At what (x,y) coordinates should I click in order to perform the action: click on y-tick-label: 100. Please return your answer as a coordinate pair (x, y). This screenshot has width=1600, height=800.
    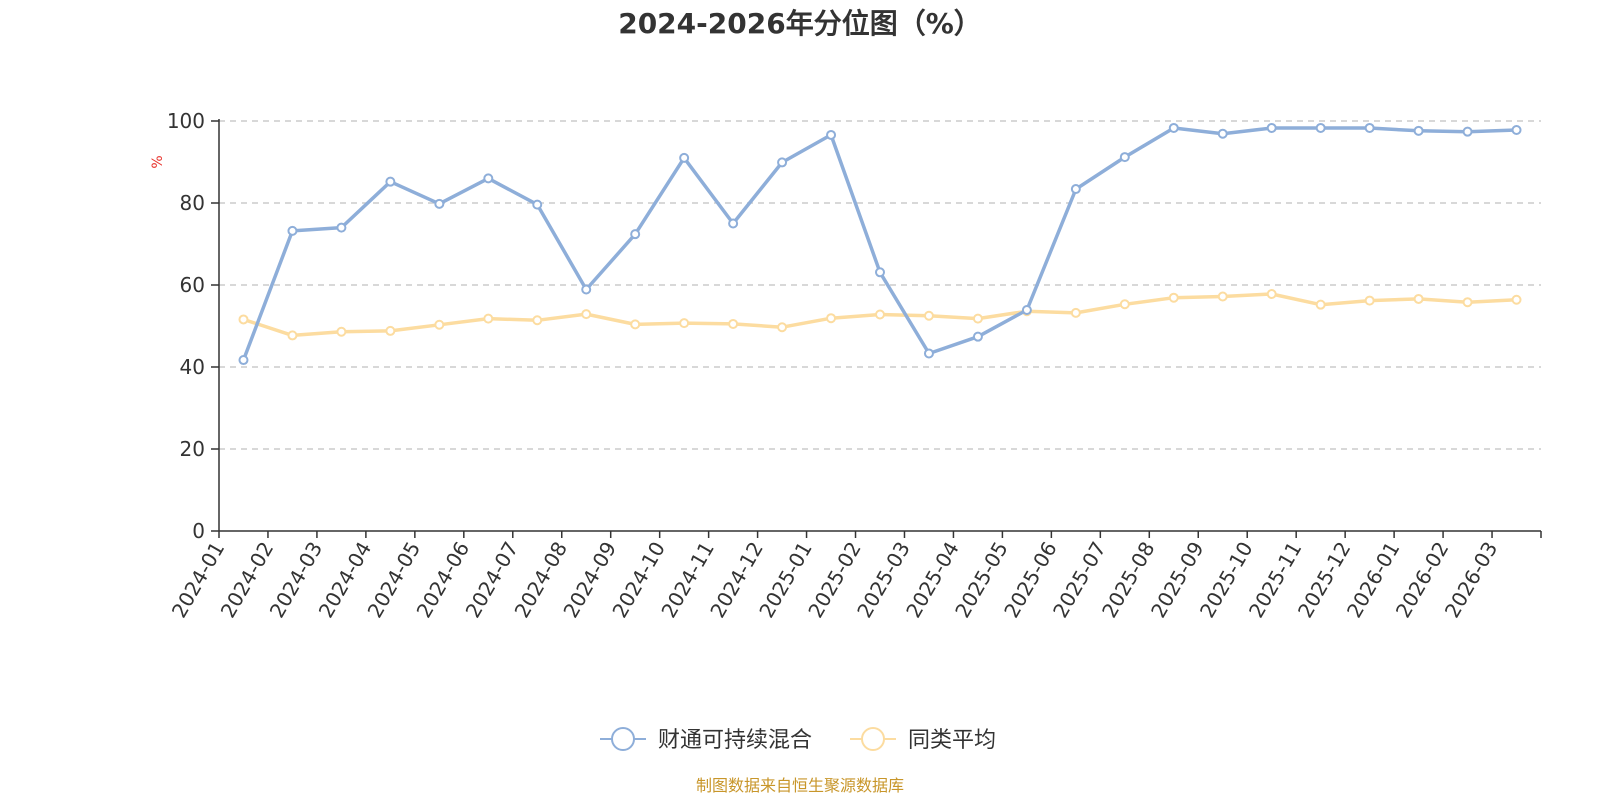
    Looking at the image, I should click on (186, 121).